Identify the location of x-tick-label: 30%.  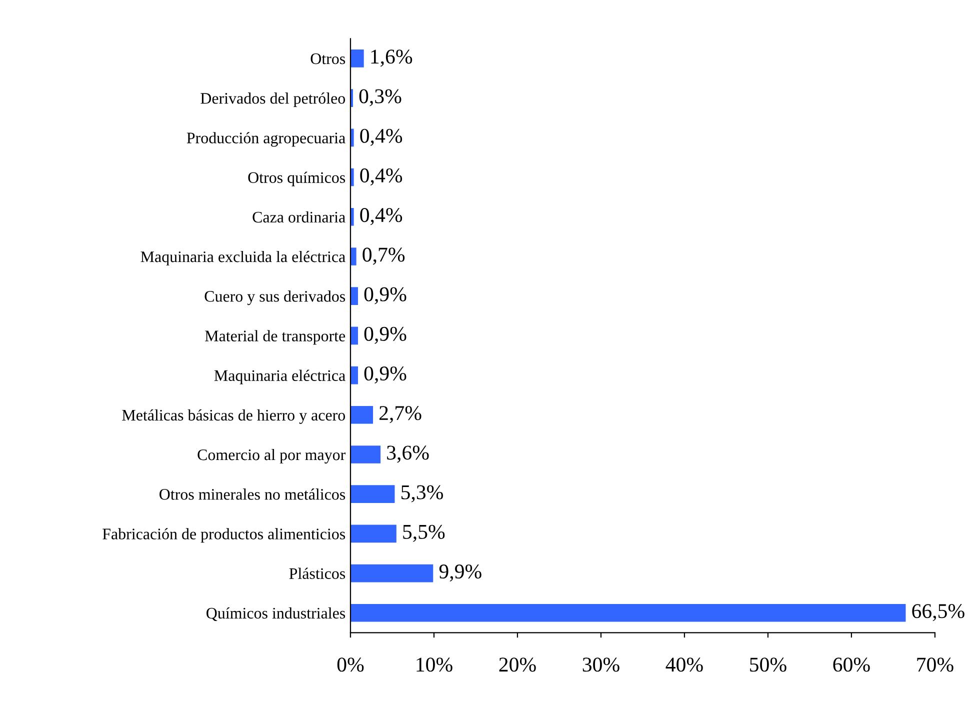
(601, 665).